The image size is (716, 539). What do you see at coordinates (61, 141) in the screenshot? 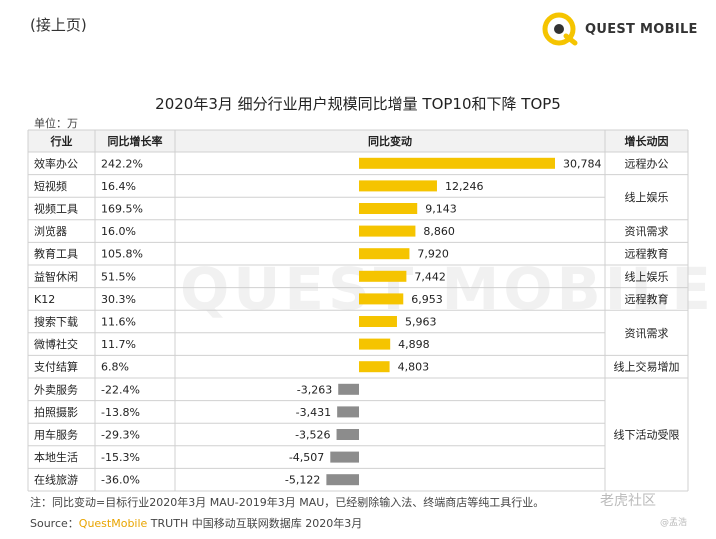
I see `header-industry: 行业` at bounding box center [61, 141].